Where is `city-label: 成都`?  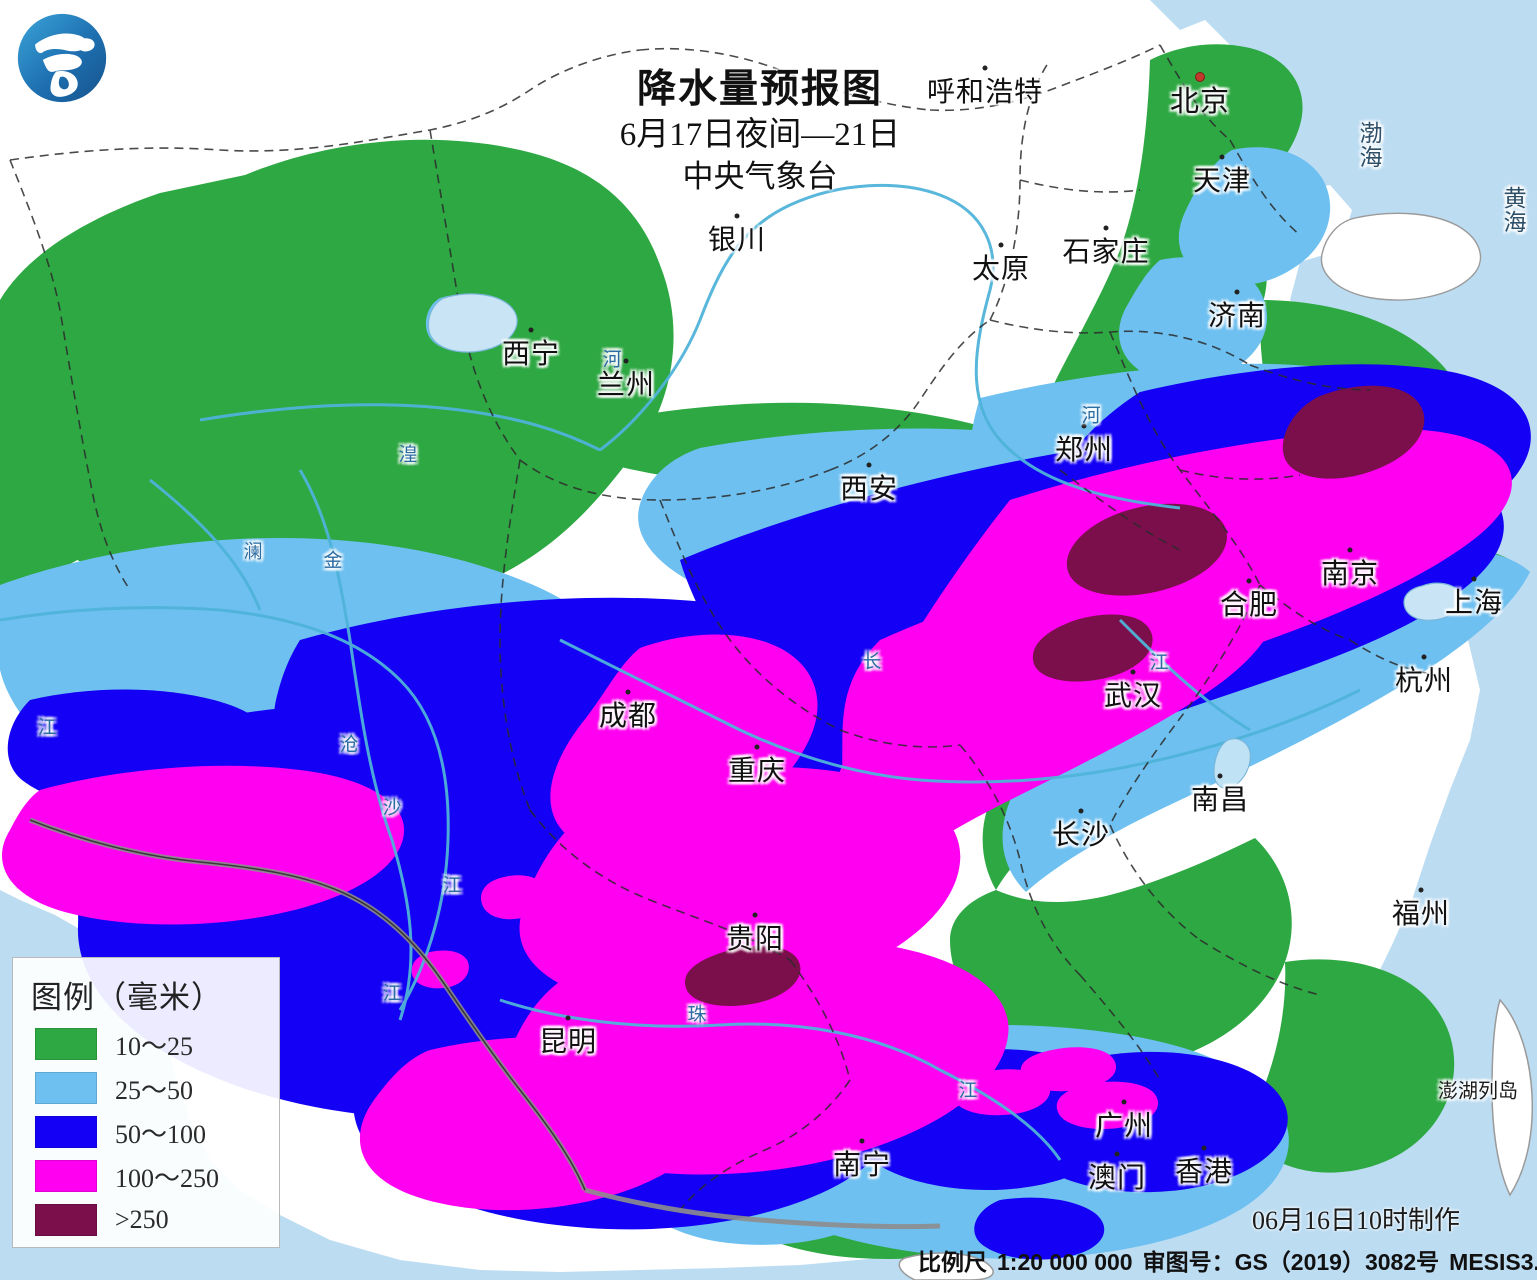 city-label: 成都 is located at coordinates (628, 716).